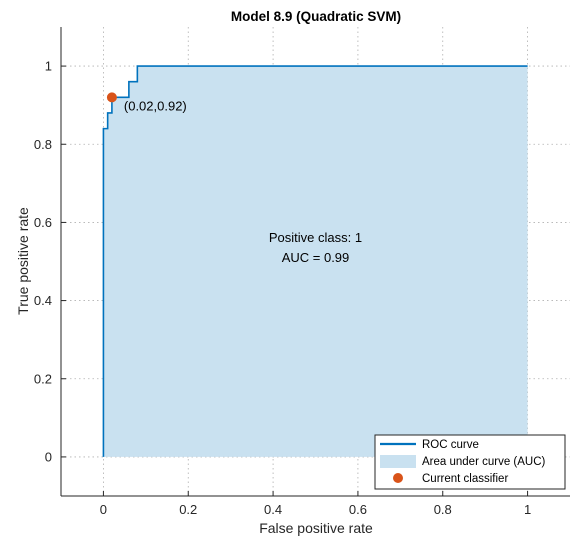  What do you see at coordinates (188, 509) in the screenshot?
I see `x-tick-label: 0.2` at bounding box center [188, 509].